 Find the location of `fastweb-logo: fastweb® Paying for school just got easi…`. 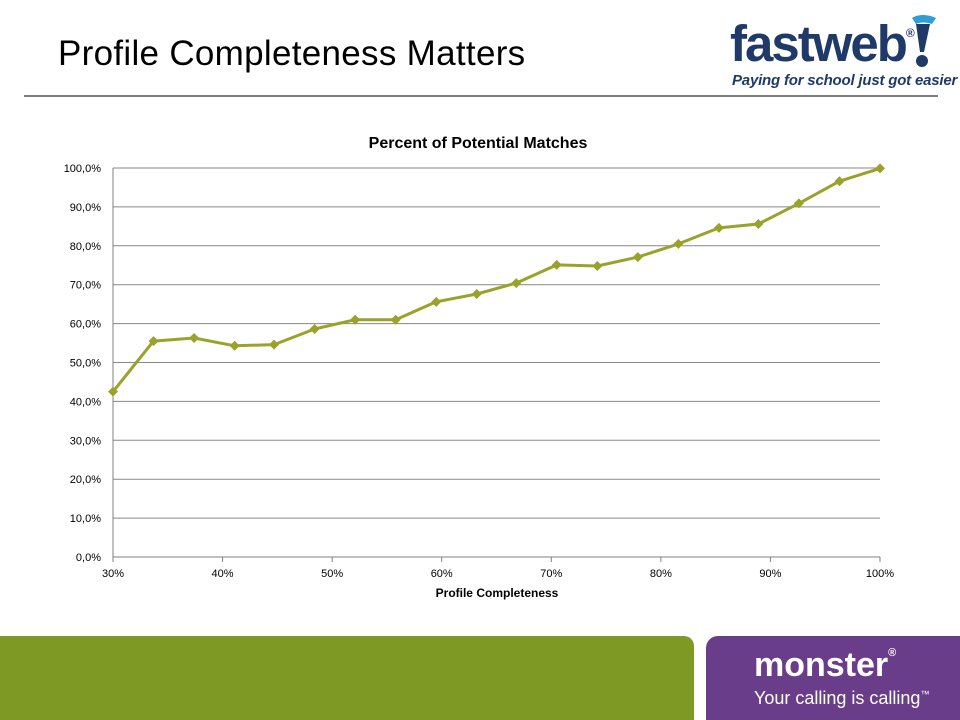

fastweb-logo: fastweb® Paying for school just got easi… is located at coordinates (842, 52).